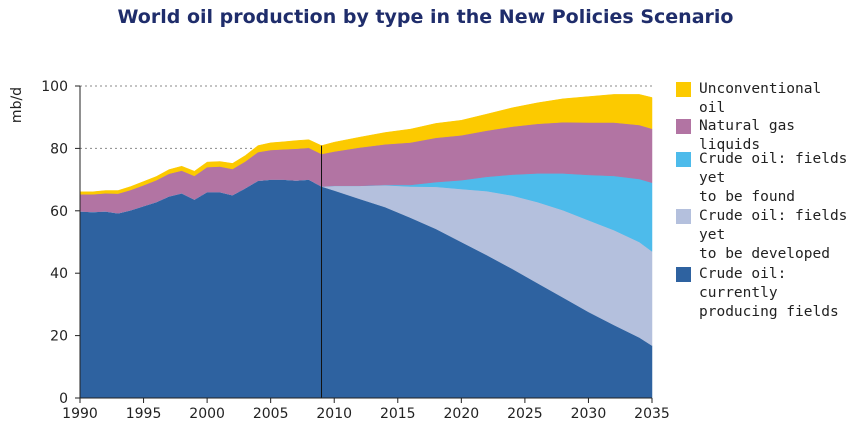 Image resolution: width=851 pixels, height=441 pixels. Describe the element at coordinates (63, 399) in the screenshot. I see `y-tick-label-0: 0` at that location.